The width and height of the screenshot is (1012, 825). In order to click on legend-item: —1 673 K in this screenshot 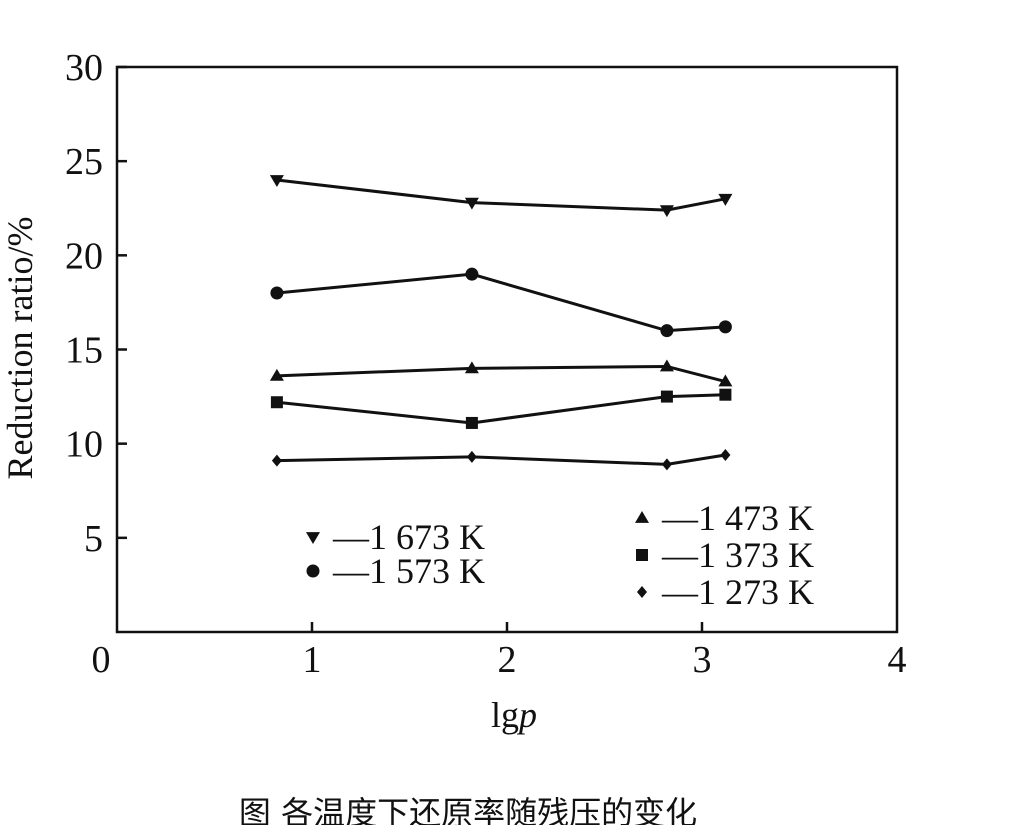, I will do `click(395, 537)`.